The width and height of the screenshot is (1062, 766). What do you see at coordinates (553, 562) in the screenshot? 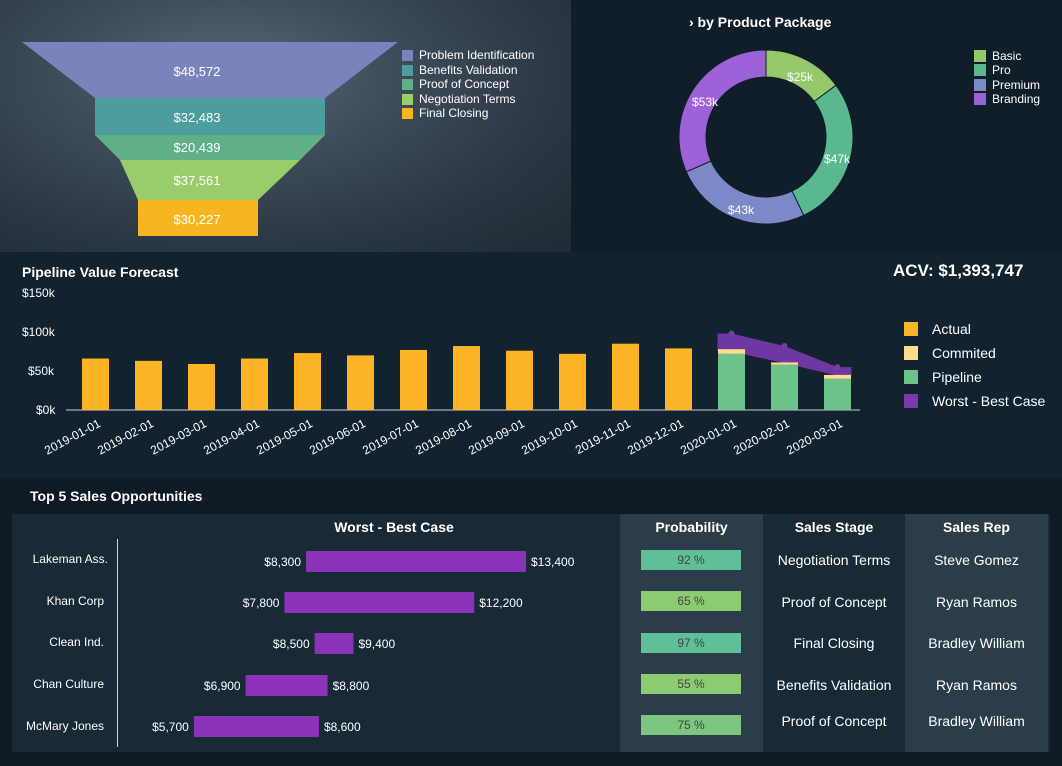
I see `best-case-label: $13,400` at bounding box center [553, 562].